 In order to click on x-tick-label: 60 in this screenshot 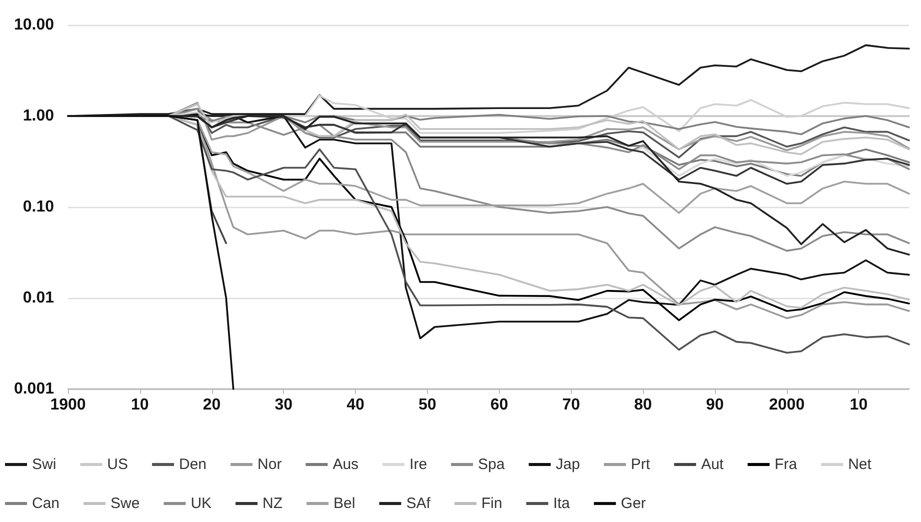, I will do `click(499, 405)`.